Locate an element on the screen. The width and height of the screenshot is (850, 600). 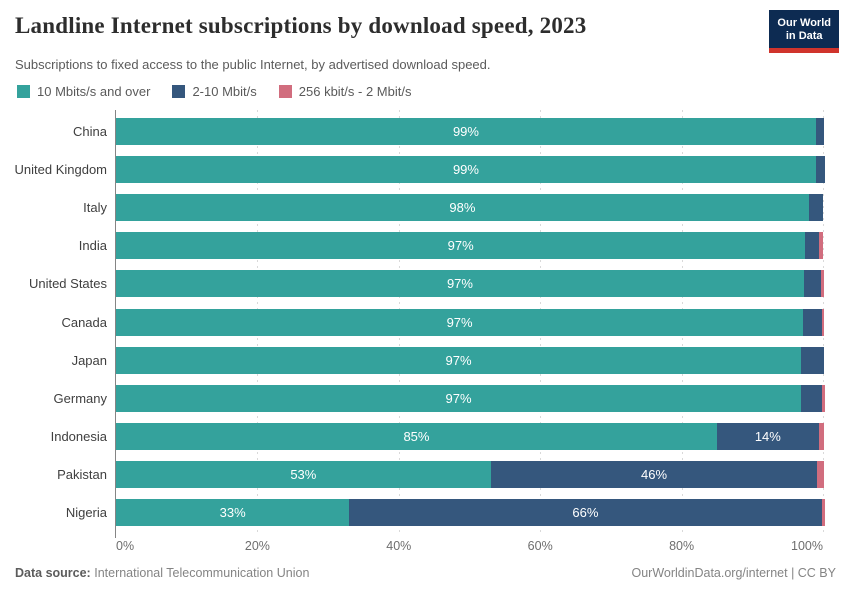
legend-label: 2-10 Mbit/s is located at coordinates (224, 91).